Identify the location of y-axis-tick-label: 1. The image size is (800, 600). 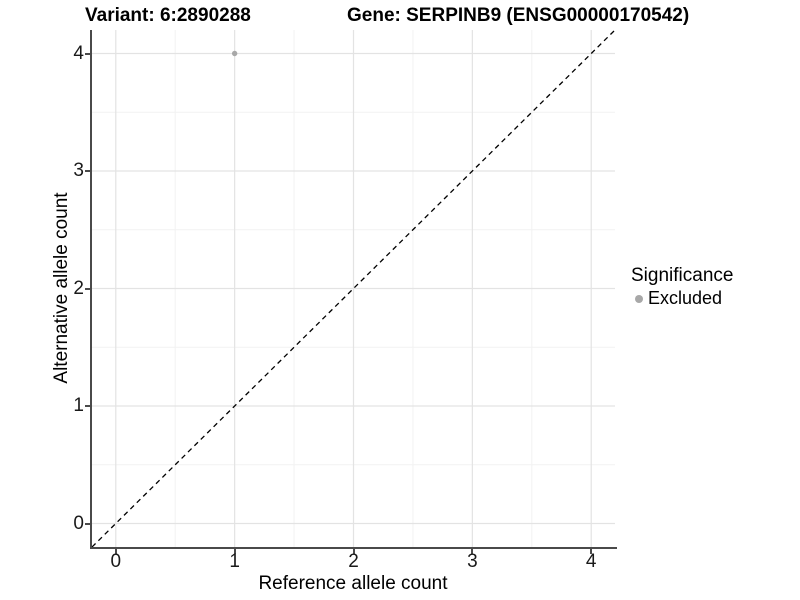
(78, 405).